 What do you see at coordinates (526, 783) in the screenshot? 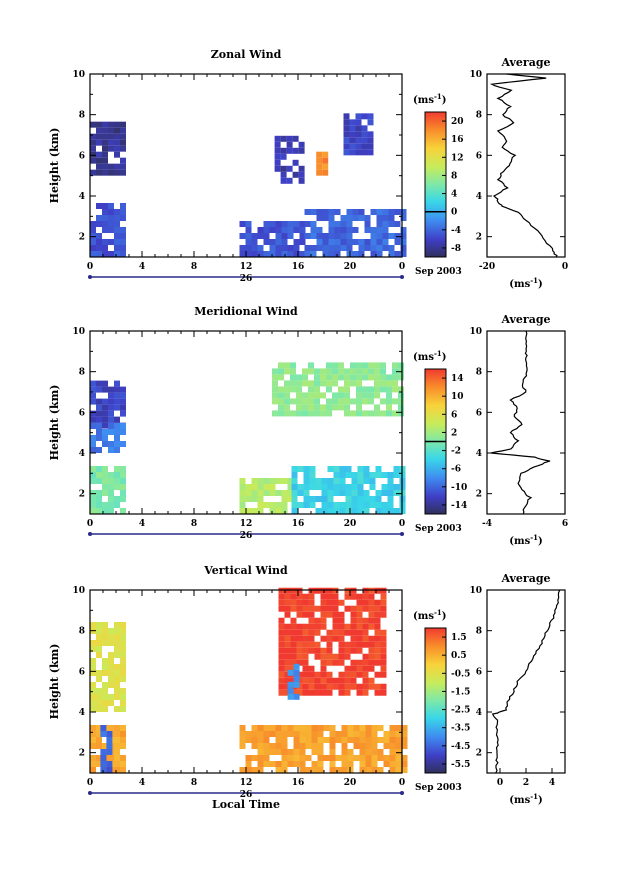
I see `average-x-tick-label: 2` at bounding box center [526, 783].